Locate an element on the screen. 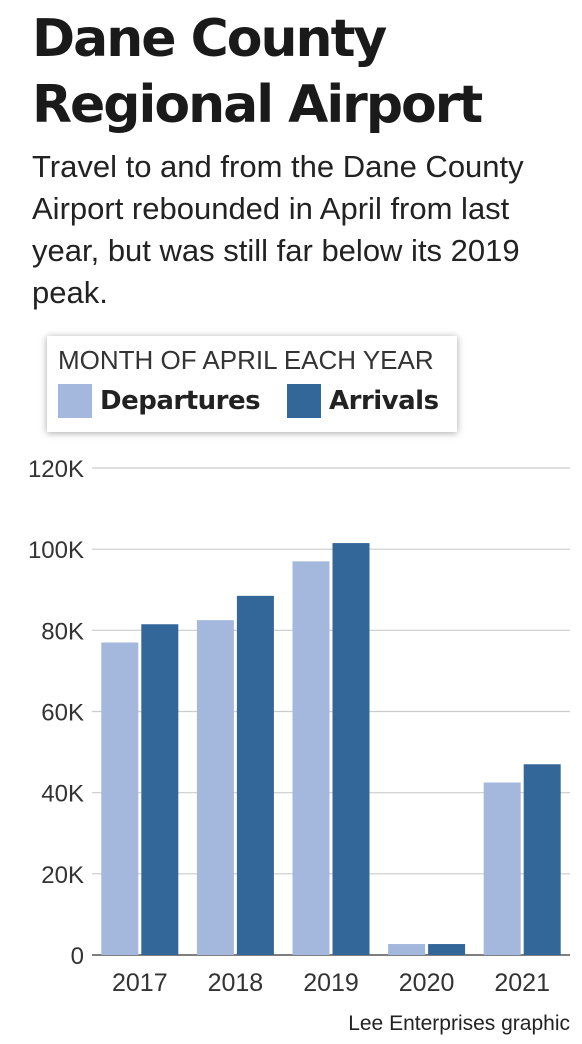 This screenshot has width=582, height=1044. legend-label-departures: Departures is located at coordinates (180, 401).